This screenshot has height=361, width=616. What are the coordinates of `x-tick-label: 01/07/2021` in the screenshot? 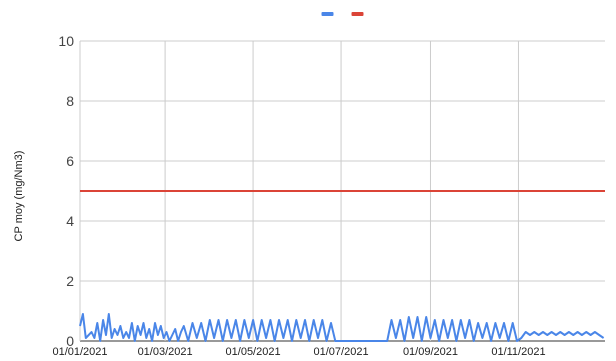 It's located at (341, 352).